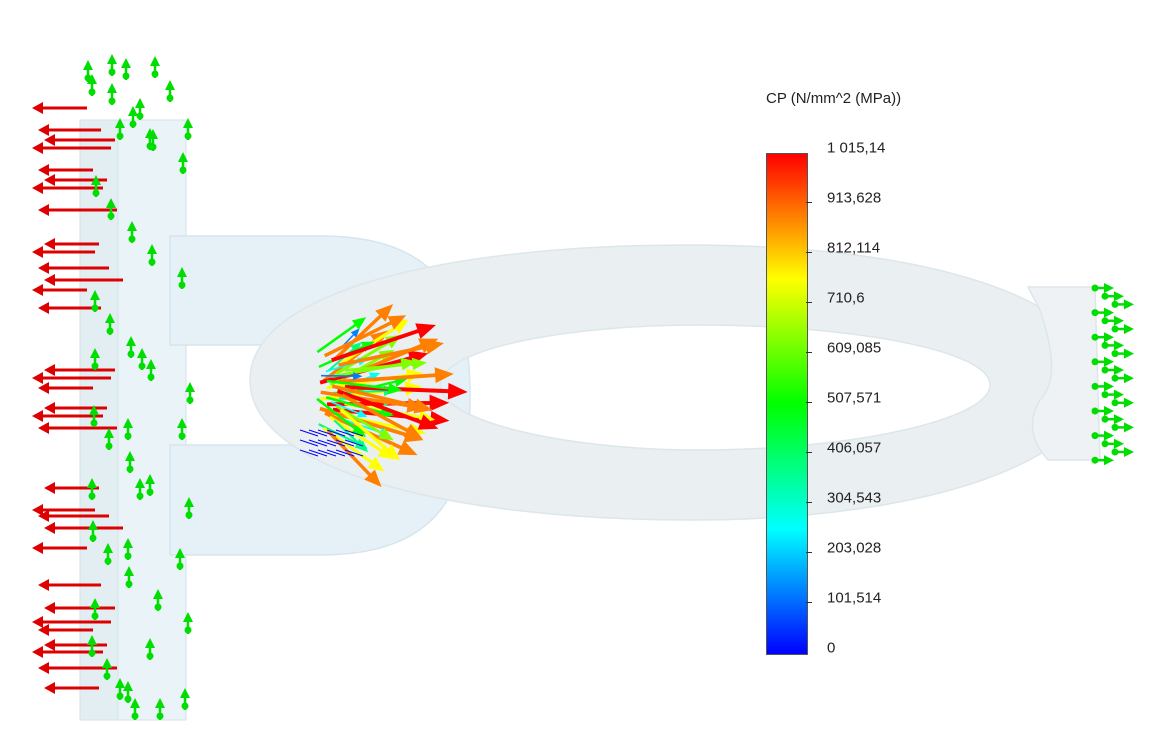 This screenshot has height=756, width=1164. I want to click on legend-title: CP (N/mm^2 (MPa)), so click(834, 98).